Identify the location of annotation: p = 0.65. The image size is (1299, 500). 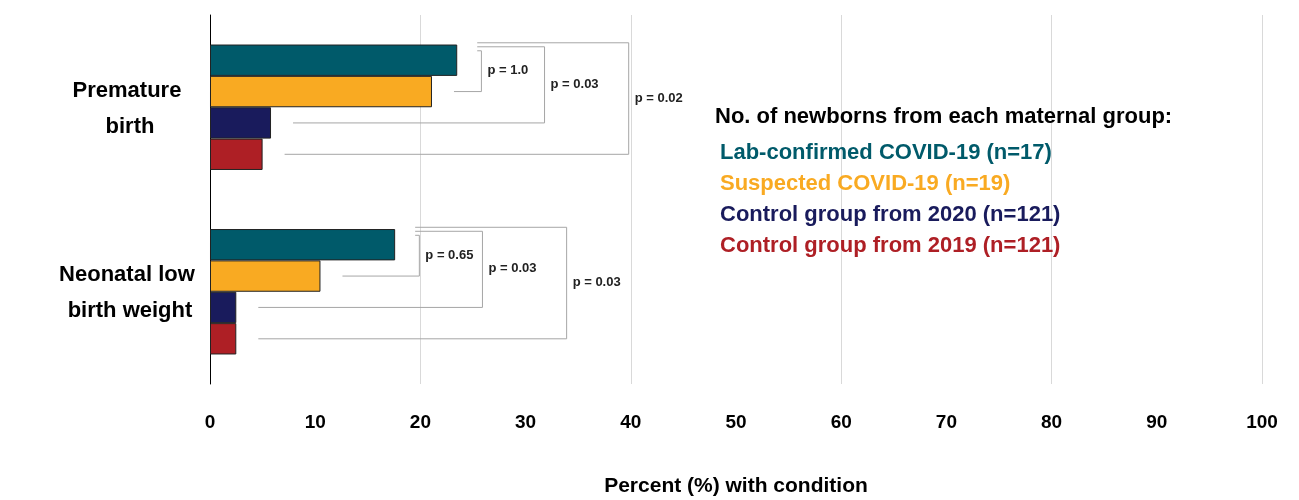
(449, 254).